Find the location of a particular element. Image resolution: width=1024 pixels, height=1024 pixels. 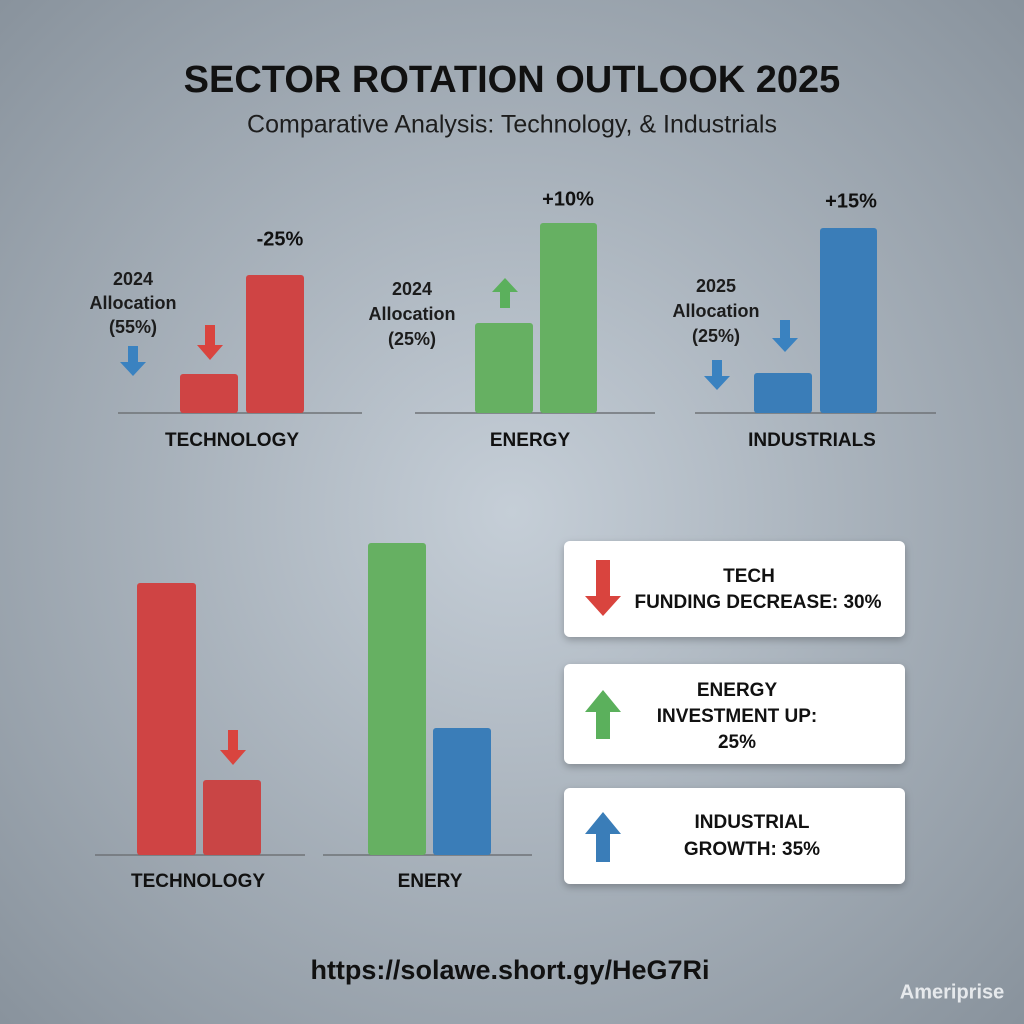

callout: TECH FUNDING DECREASE: 30% is located at coordinates (734, 589).